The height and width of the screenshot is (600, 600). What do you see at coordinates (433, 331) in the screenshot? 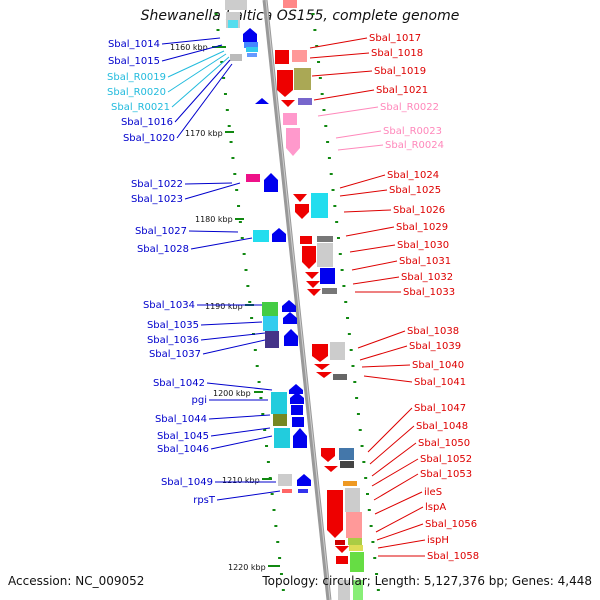
I see `gene-label: Sbal_1038` at bounding box center [433, 331].